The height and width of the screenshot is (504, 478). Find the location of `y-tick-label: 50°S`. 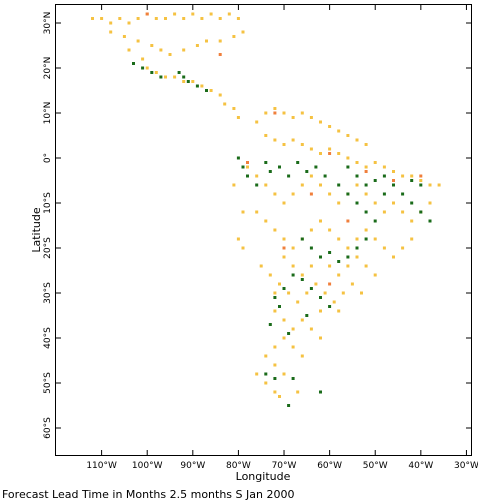

y-tick-label: 50°S is located at coordinates (48, 383).